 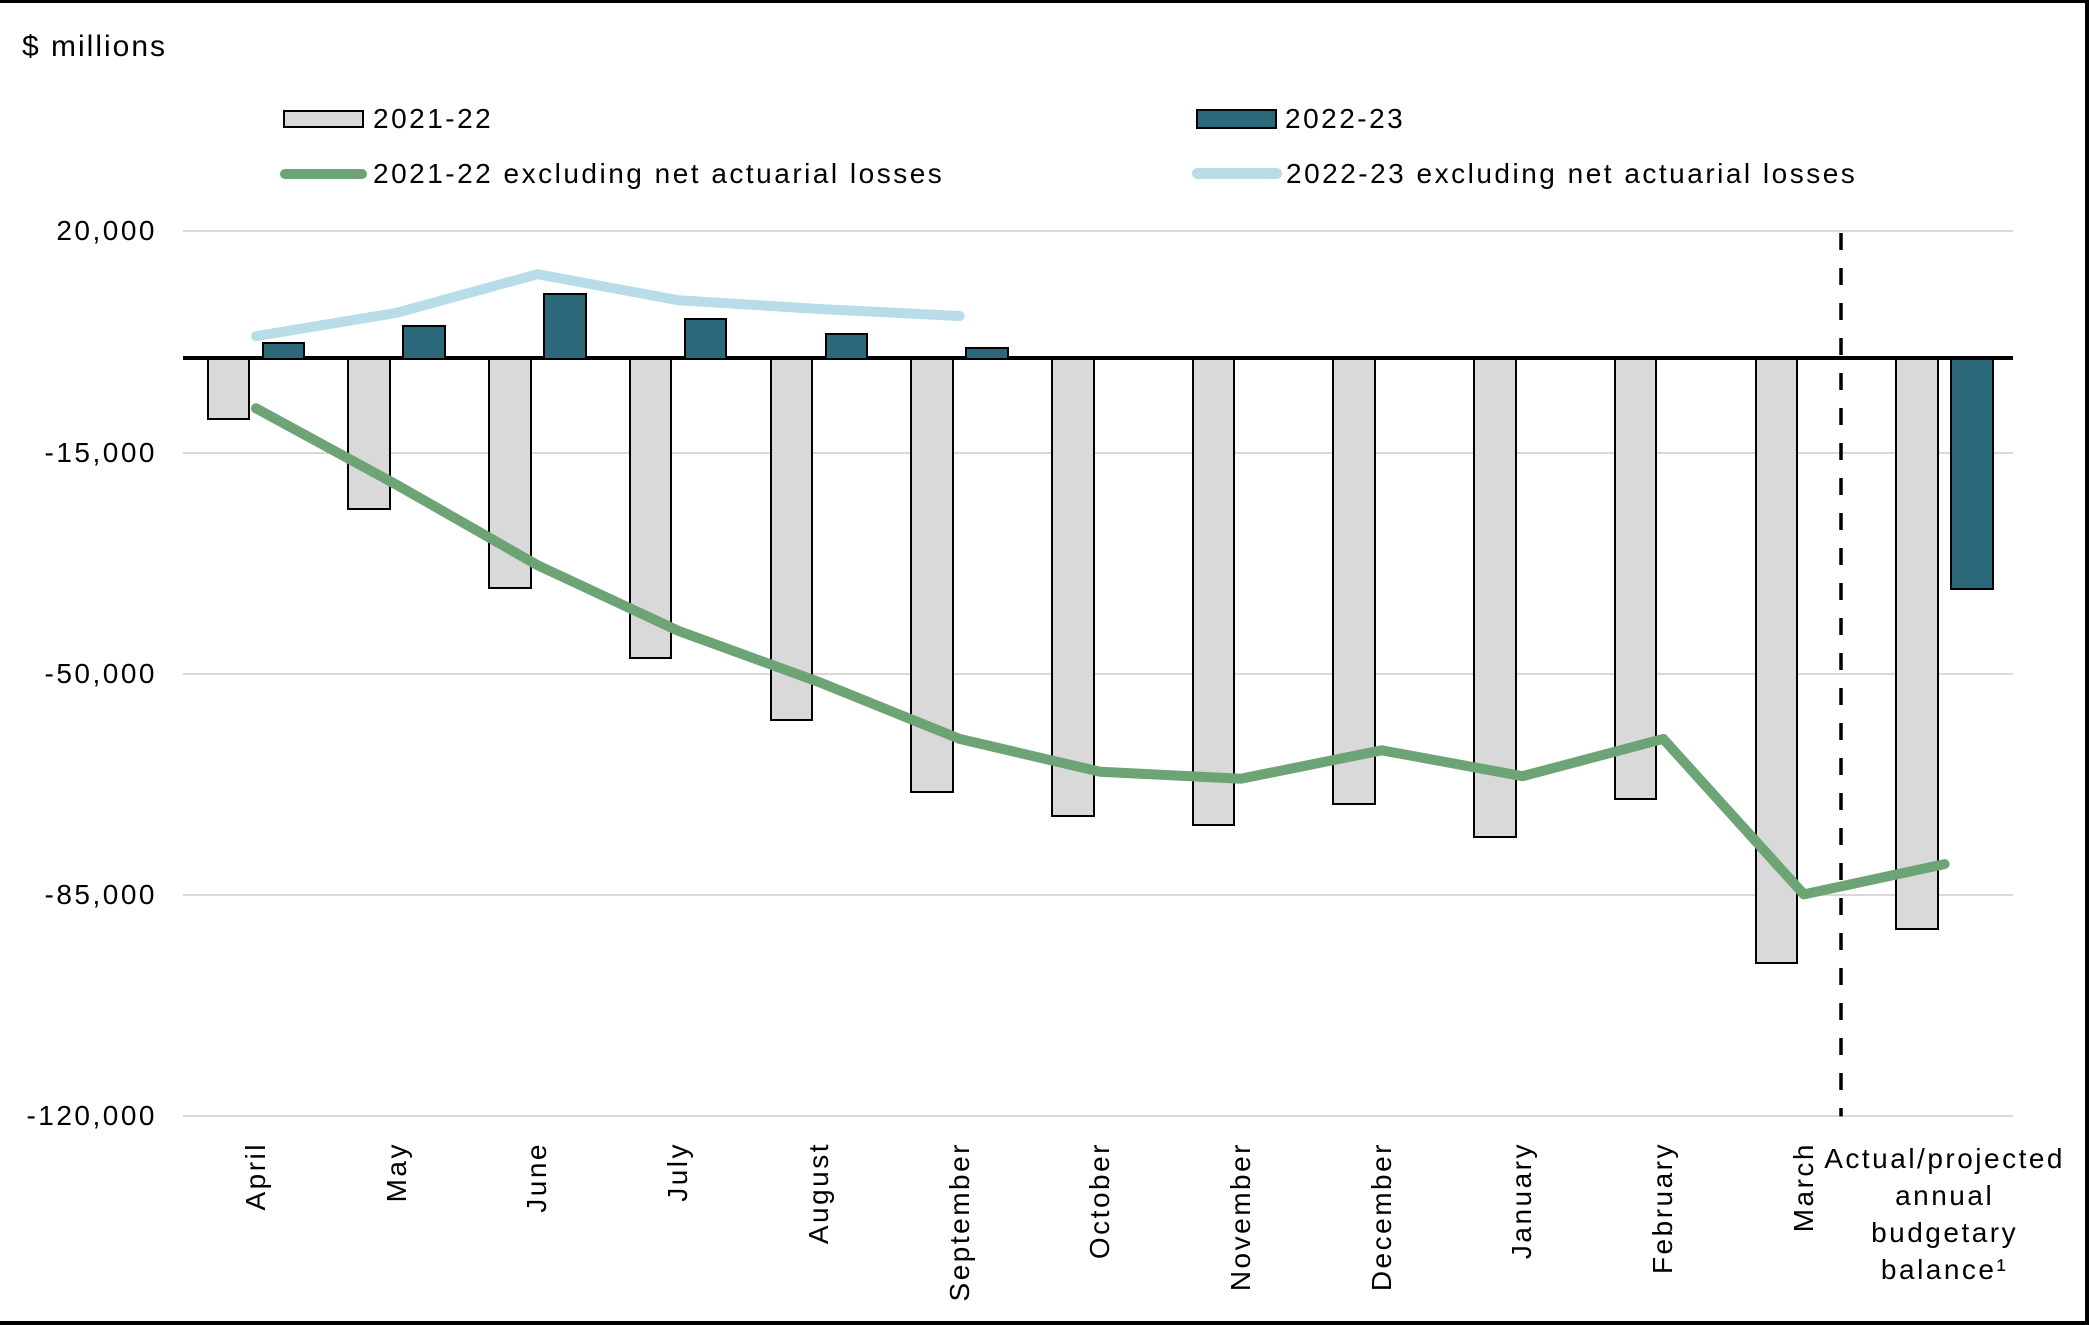 I want to click on y-tick-label--50,000: -50,000, so click(x=100, y=673).